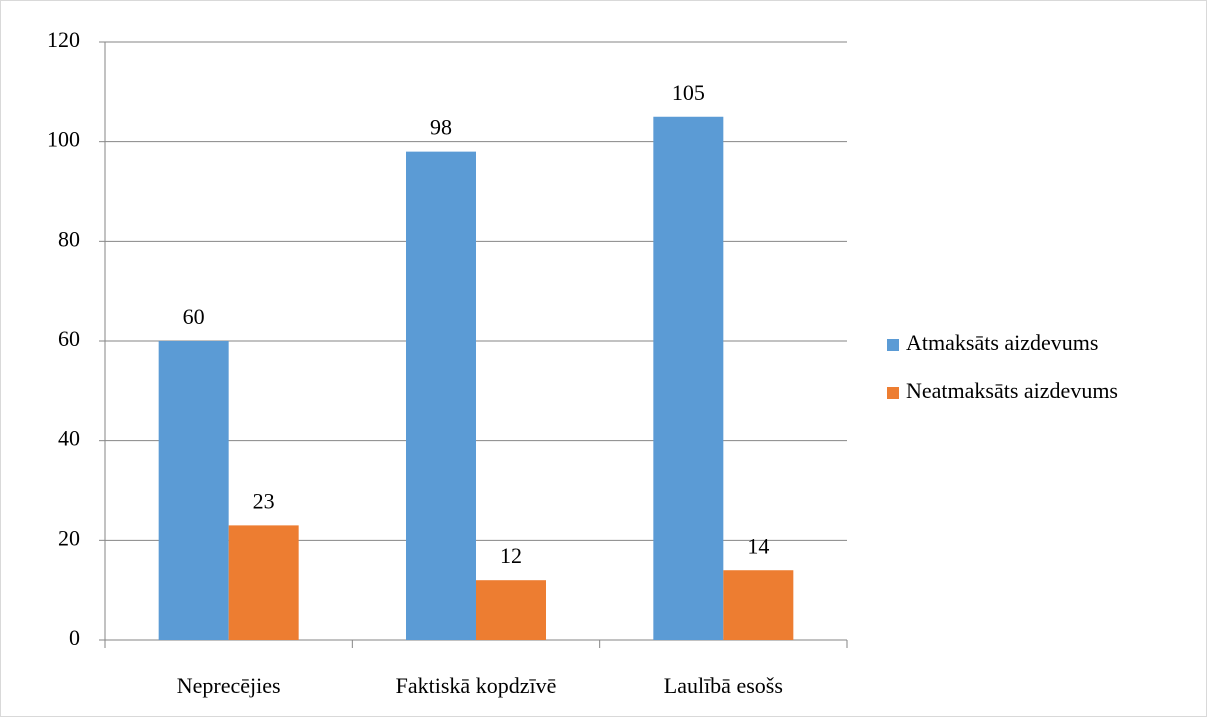 The height and width of the screenshot is (718, 1208). What do you see at coordinates (194, 316) in the screenshot?
I see `data-label: 60` at bounding box center [194, 316].